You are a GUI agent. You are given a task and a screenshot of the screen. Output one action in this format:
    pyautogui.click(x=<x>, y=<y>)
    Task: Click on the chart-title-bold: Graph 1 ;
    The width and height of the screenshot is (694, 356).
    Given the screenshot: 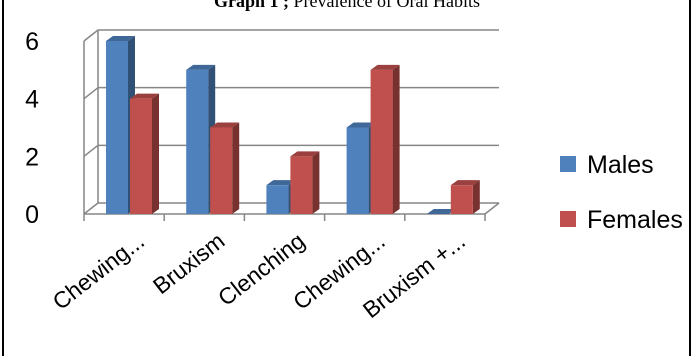 What is the action you would take?
    pyautogui.click(x=252, y=5)
    